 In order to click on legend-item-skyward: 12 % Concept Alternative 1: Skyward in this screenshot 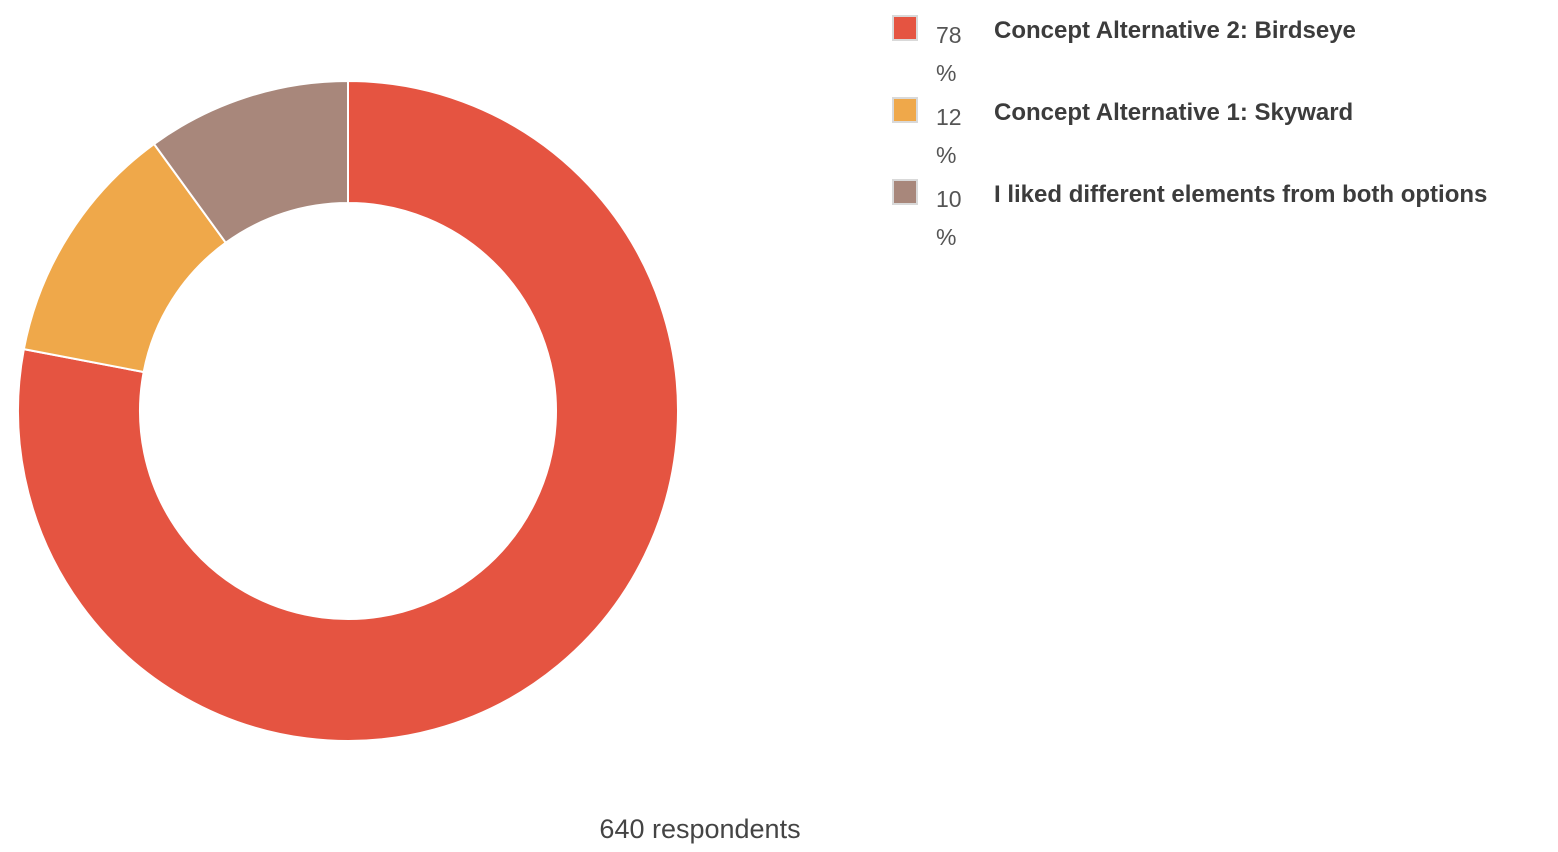, I will do `click(1220, 135)`.